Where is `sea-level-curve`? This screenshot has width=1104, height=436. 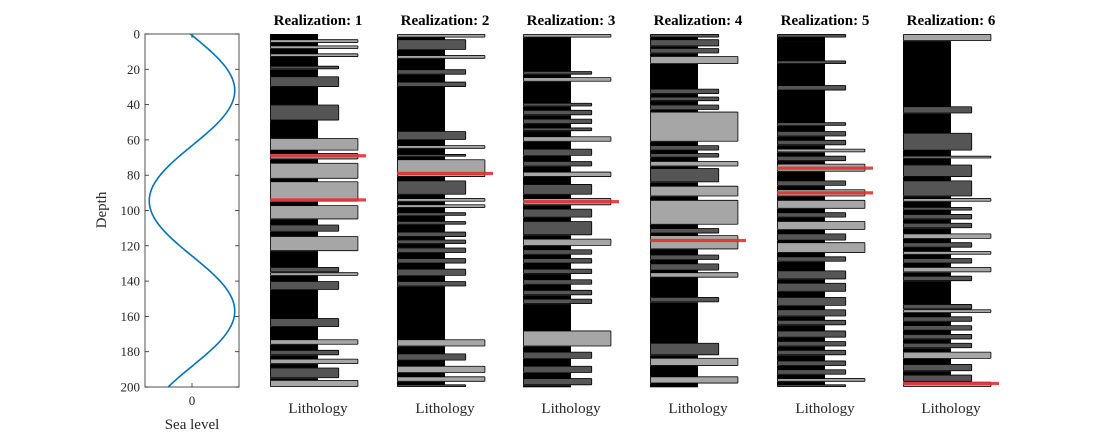
sea-level-curve is located at coordinates (192, 210).